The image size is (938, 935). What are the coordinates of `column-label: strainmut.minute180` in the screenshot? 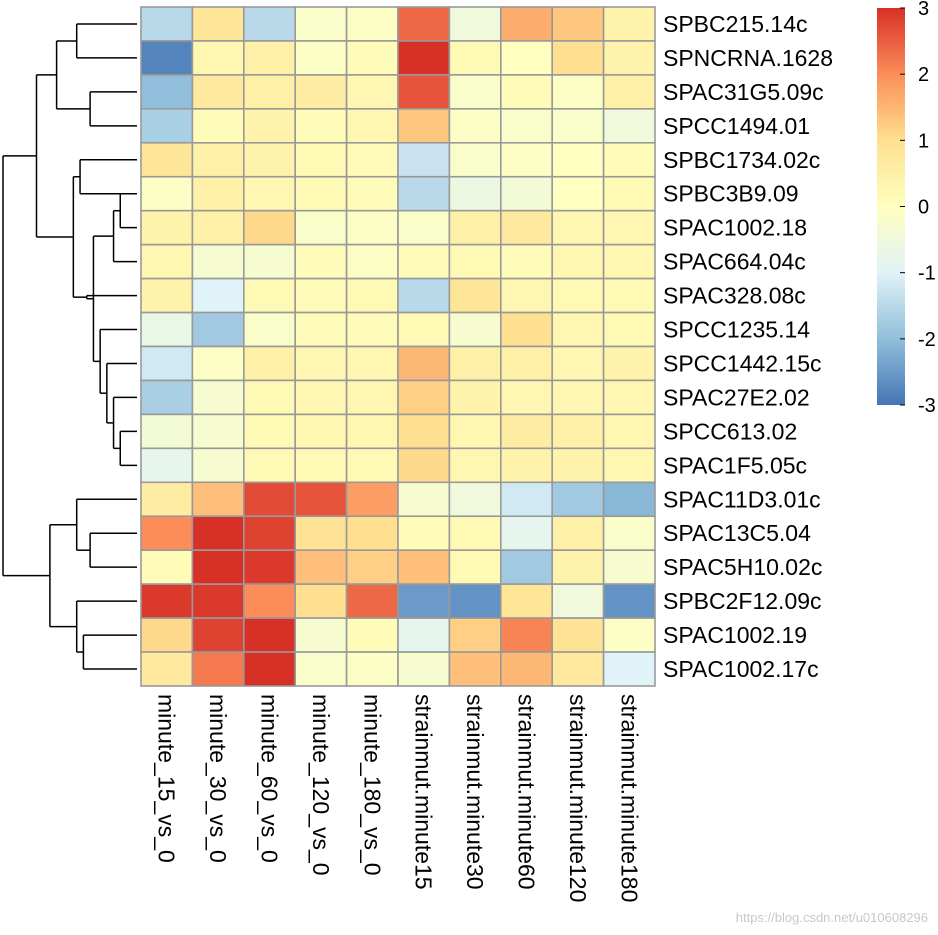 It's located at (629, 798).